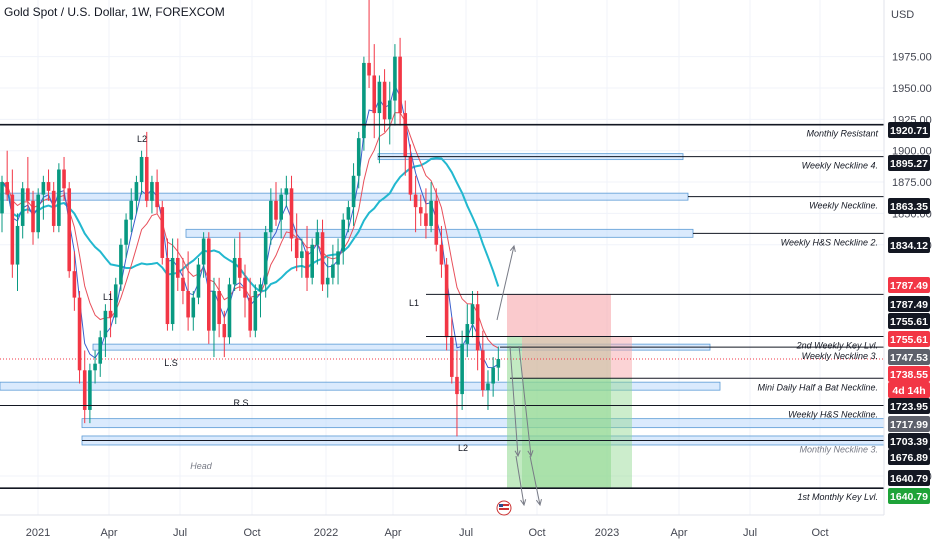  What do you see at coordinates (427, 533) in the screenshot?
I see `time-axis: 2021 Apr Jul Oct 2022 Apr Jul Oct 2023 Apr Jul Oct` at bounding box center [427, 533].